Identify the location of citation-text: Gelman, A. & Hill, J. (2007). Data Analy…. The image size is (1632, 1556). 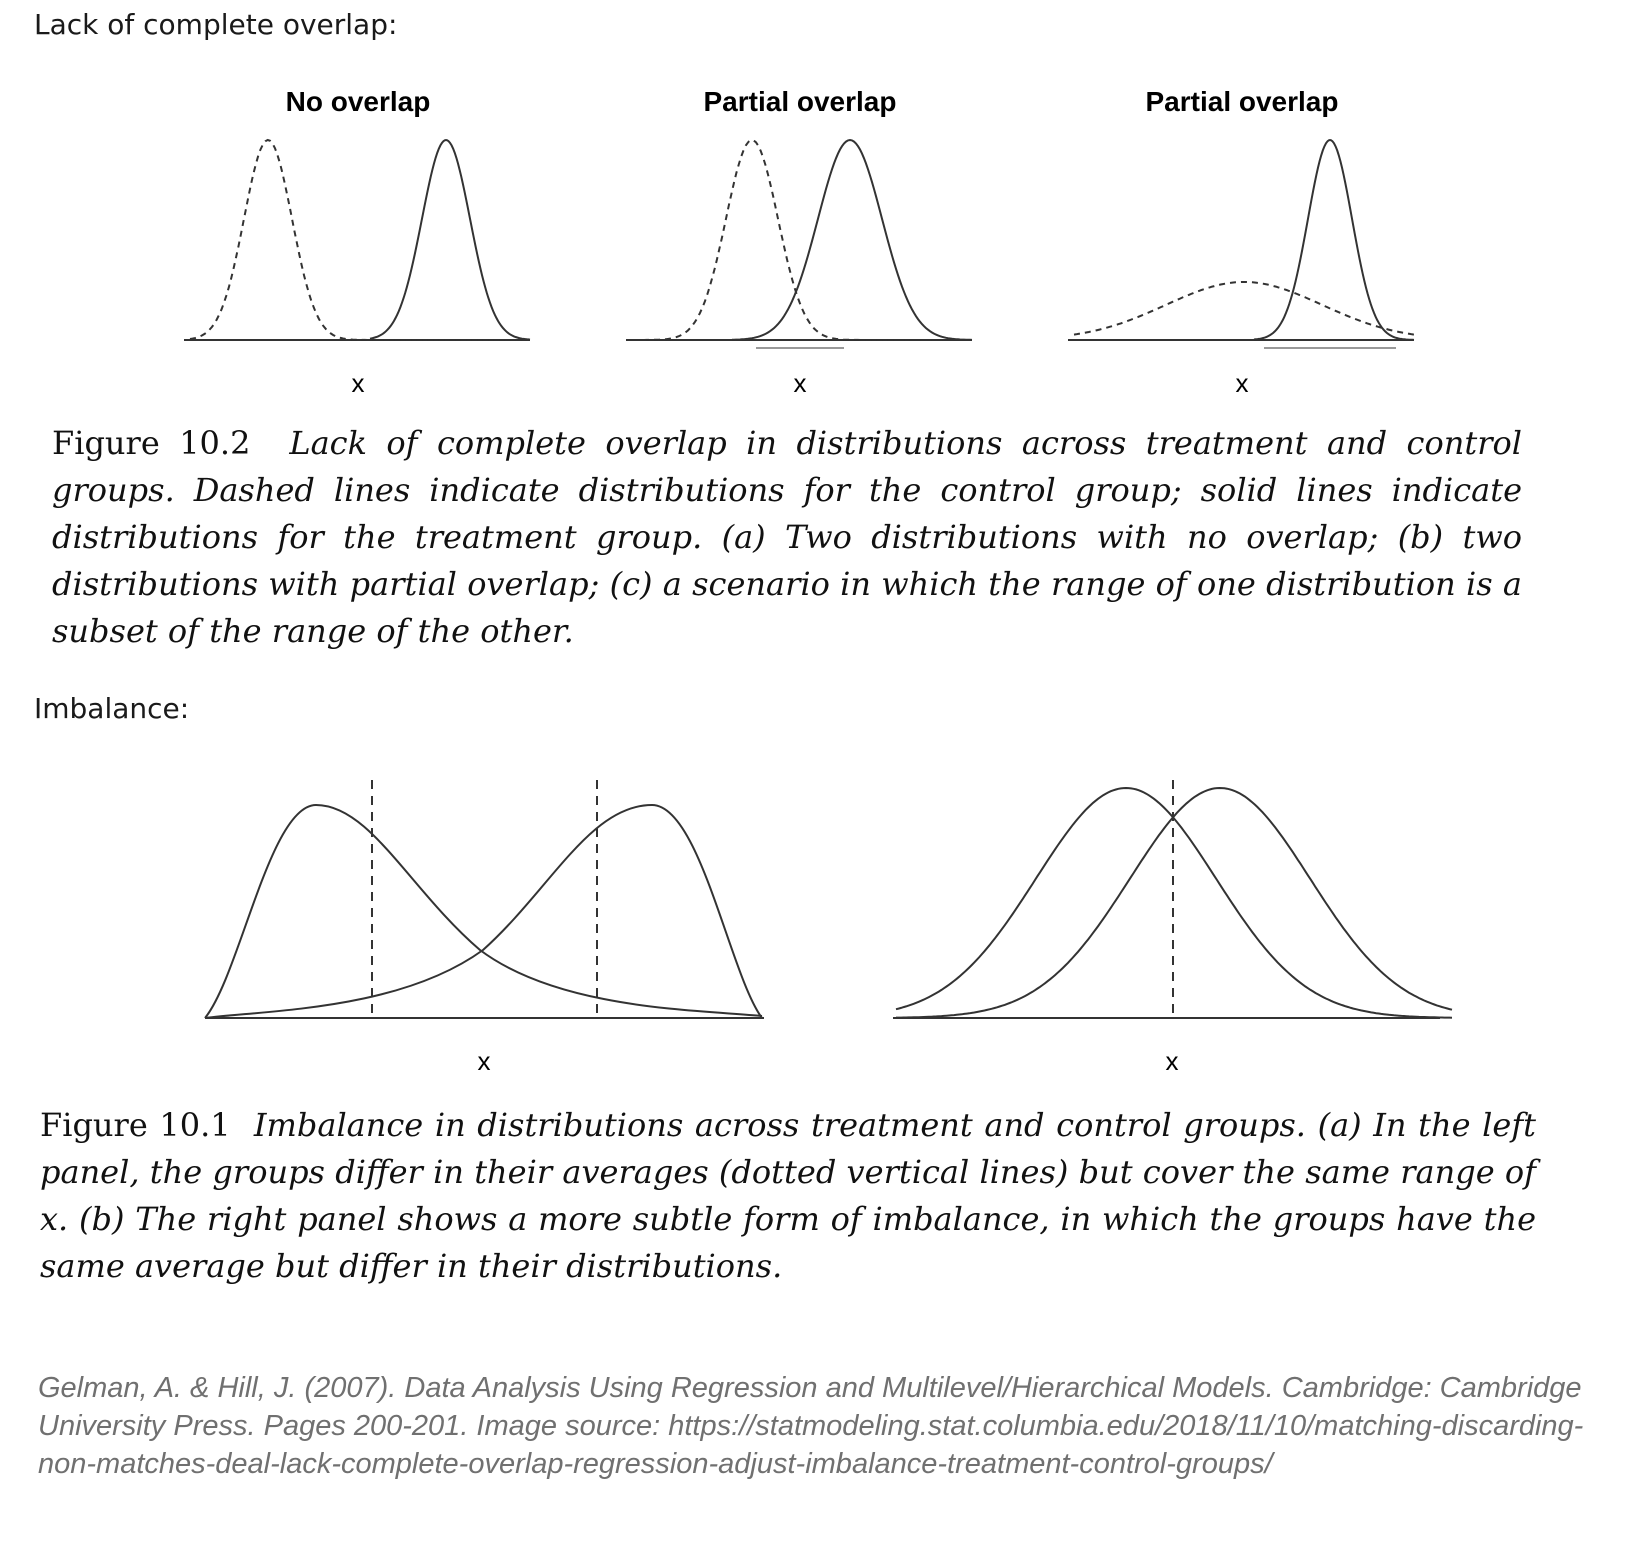
(811, 1426).